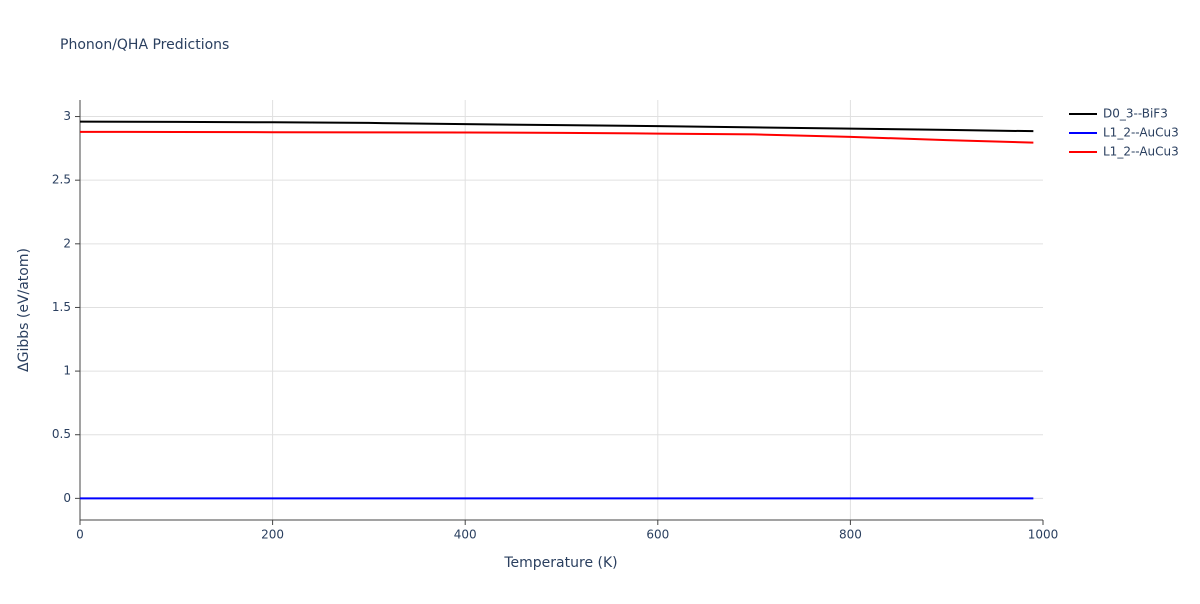 The image size is (1200, 604). I want to click on x-axis-label: Temperature (K), so click(560, 563).